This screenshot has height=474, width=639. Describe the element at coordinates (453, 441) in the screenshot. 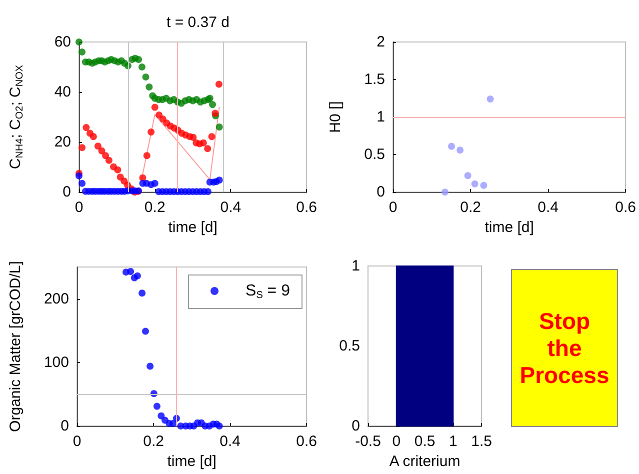

I see `x-tick-label: 1` at that location.